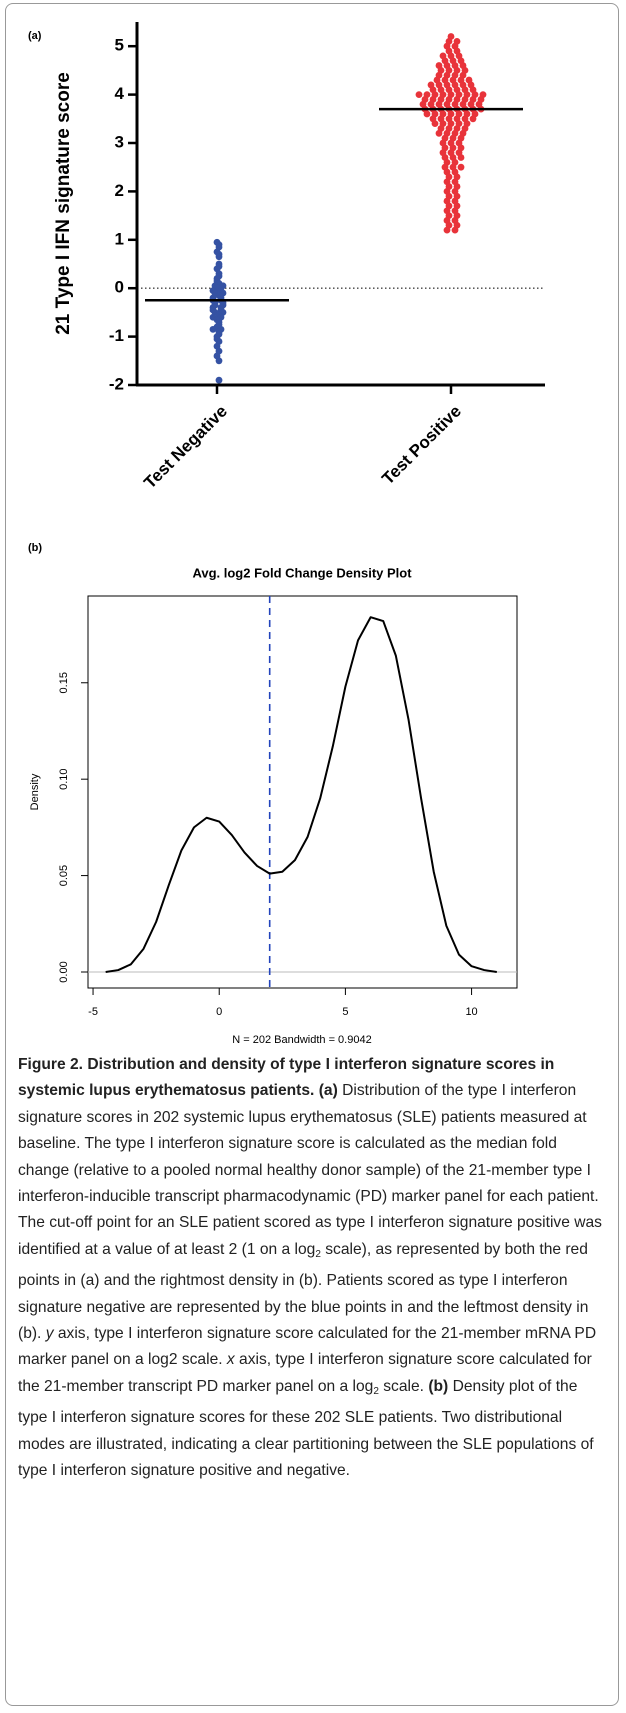 The width and height of the screenshot is (626, 1713). I want to click on x-tick-label: 10, so click(471, 1012).